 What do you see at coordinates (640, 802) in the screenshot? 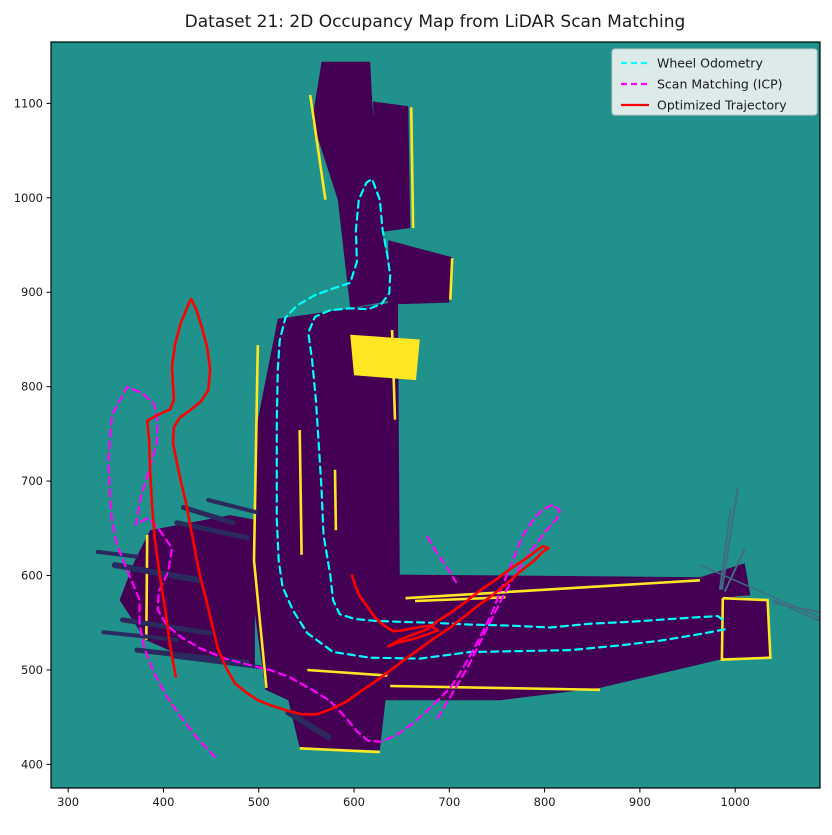
I see `x-tick-label: 900` at bounding box center [640, 802].